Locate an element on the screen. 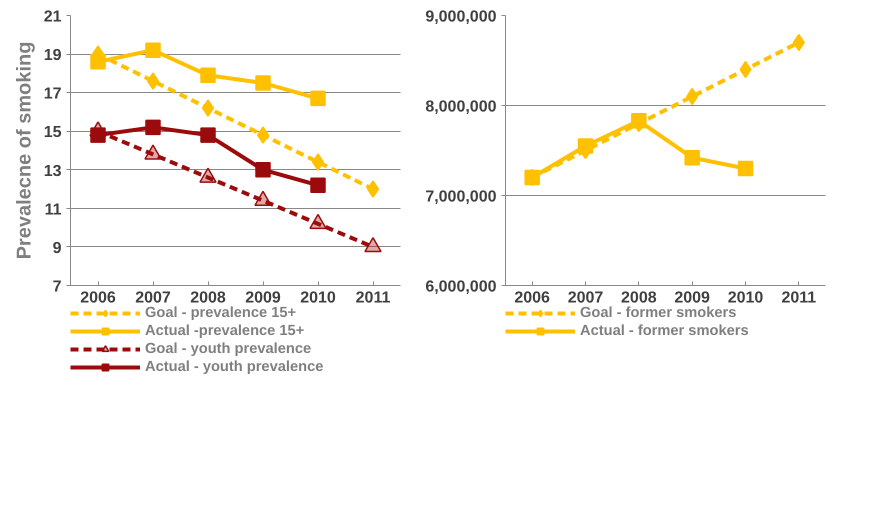 Image resolution: width=882 pixels, height=505 pixels. y-tick-label: 9,000,000 is located at coordinates (461, 17).